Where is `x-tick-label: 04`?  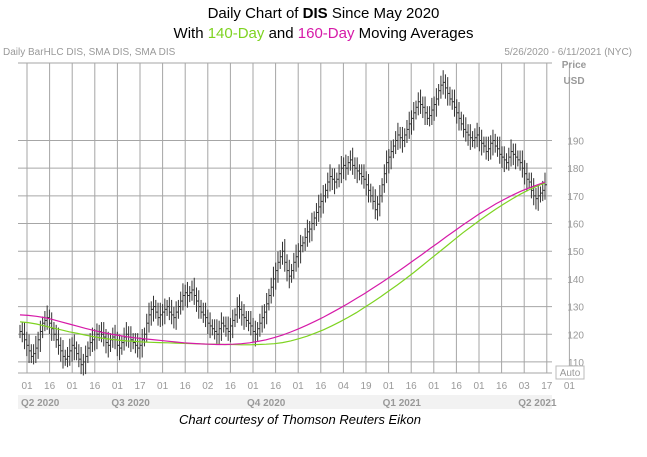 x-tick-label: 04 is located at coordinates (344, 386).